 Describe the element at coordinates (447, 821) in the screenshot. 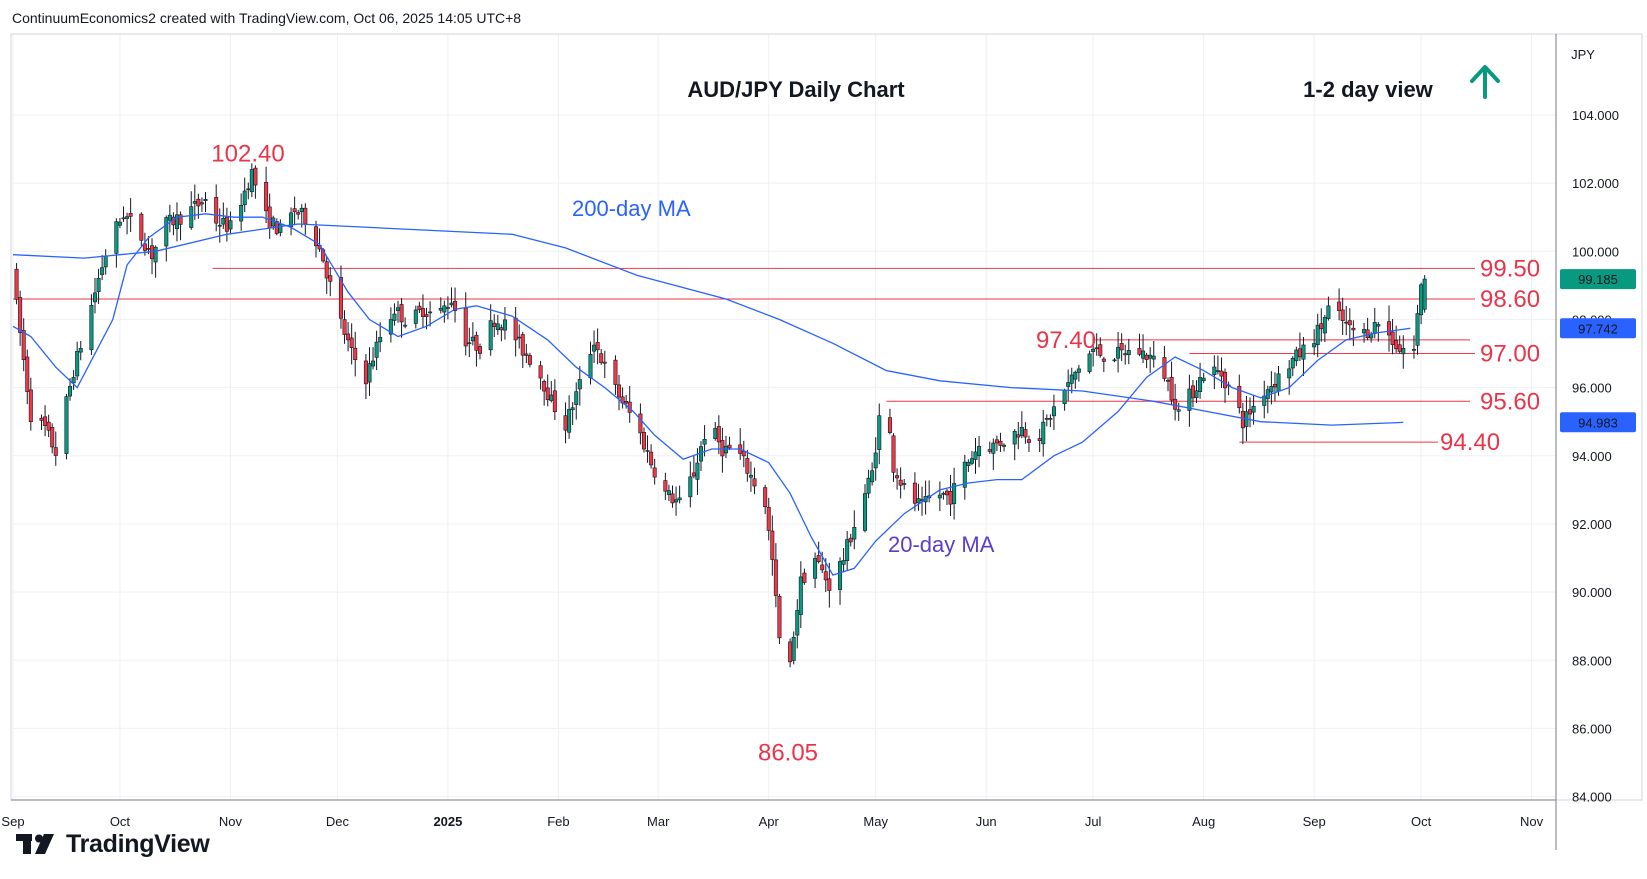

I see `x-tick-label: 2025` at that location.